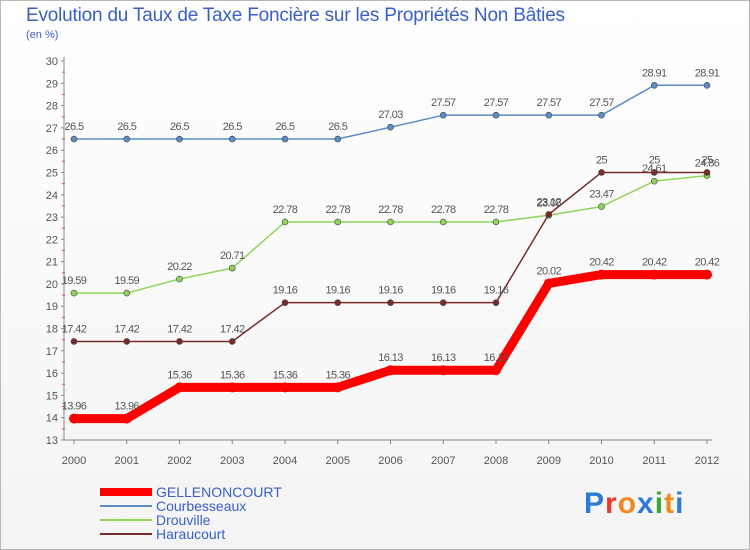  What do you see at coordinates (443, 461) in the screenshot?
I see `x-tick-label: 2007` at bounding box center [443, 461].